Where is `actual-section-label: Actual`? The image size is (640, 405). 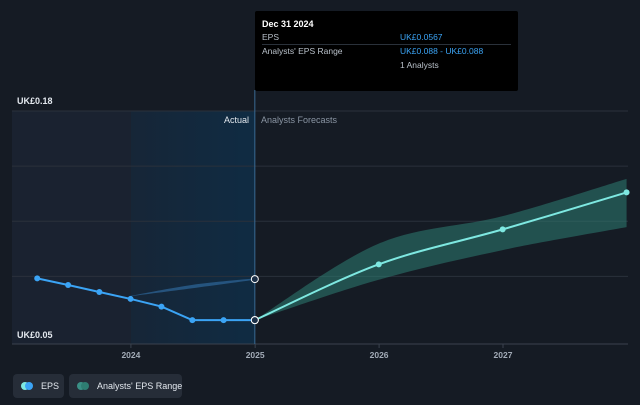
actual-section-label: Actual is located at coordinates (236, 120).